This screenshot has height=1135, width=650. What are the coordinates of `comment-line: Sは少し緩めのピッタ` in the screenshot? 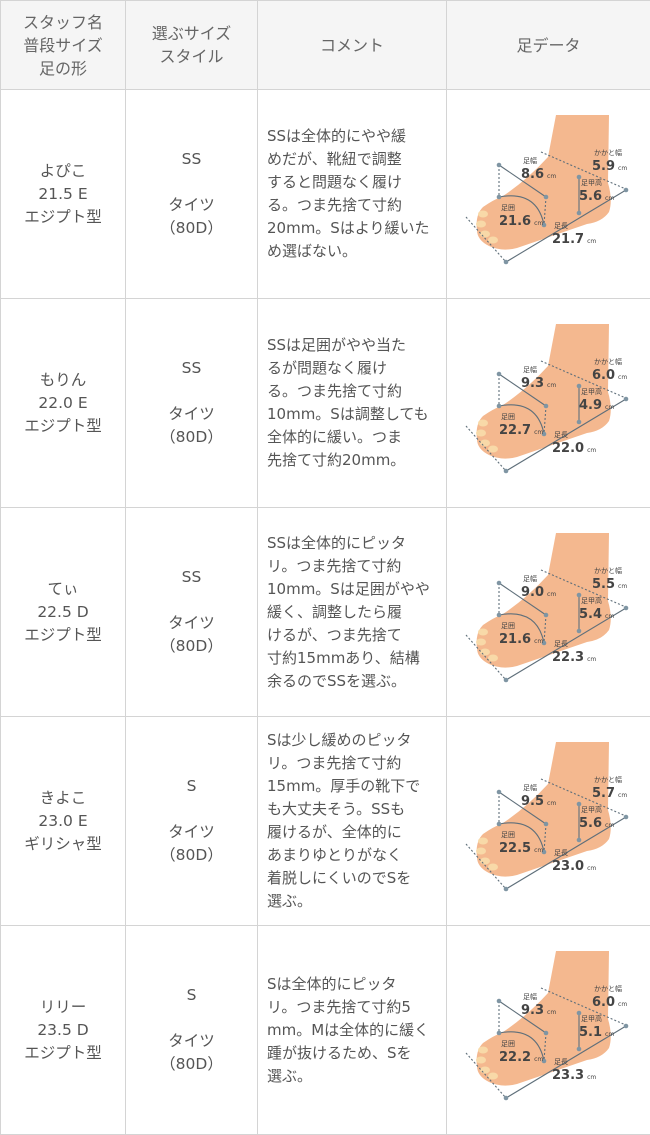 It's located at (351, 740).